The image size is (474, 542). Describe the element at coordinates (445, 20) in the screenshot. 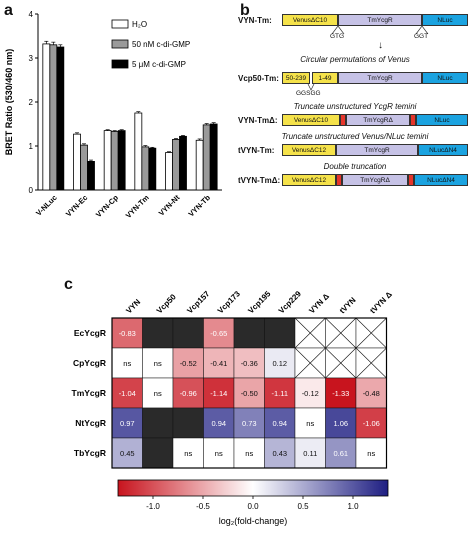

I see `construct1-nluc: NLuc` at that location.